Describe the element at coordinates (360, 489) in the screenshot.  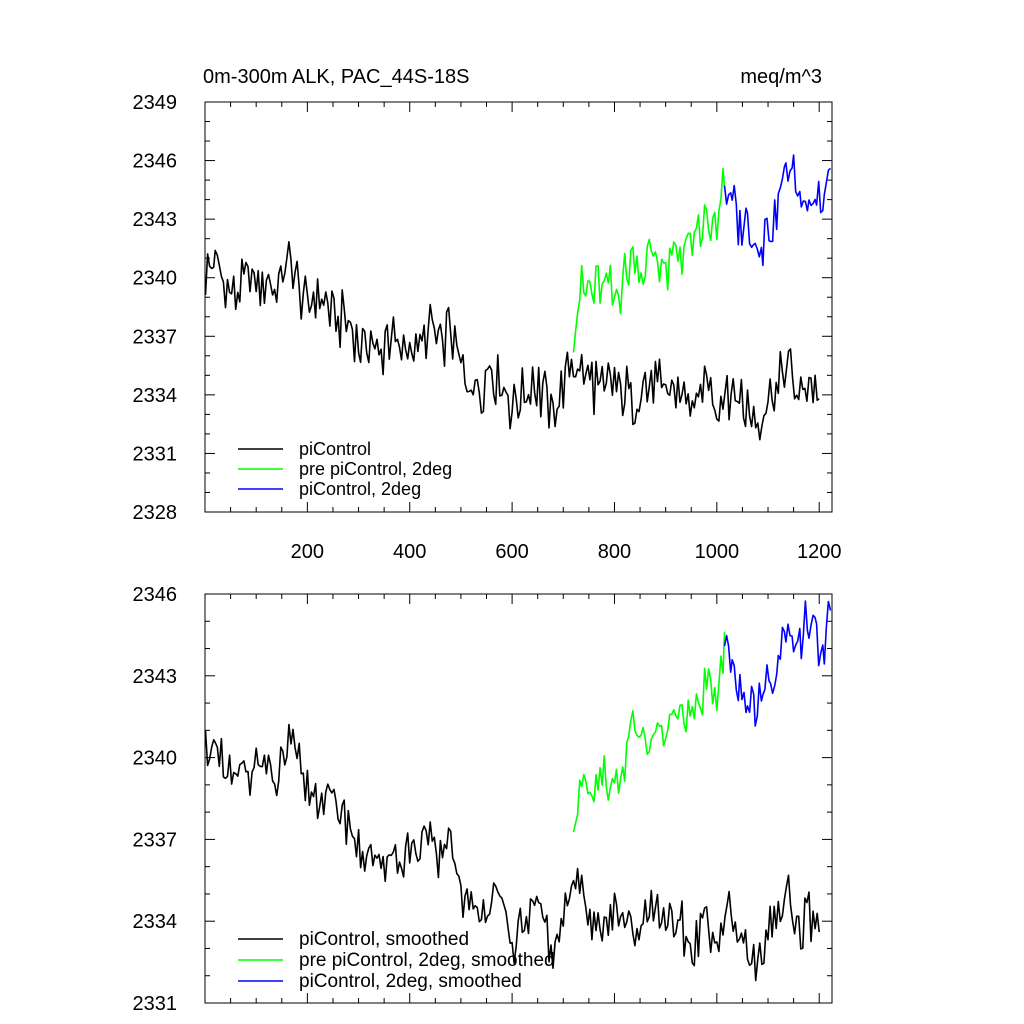
I see `legend-label-3: piControl, 2deg` at that location.